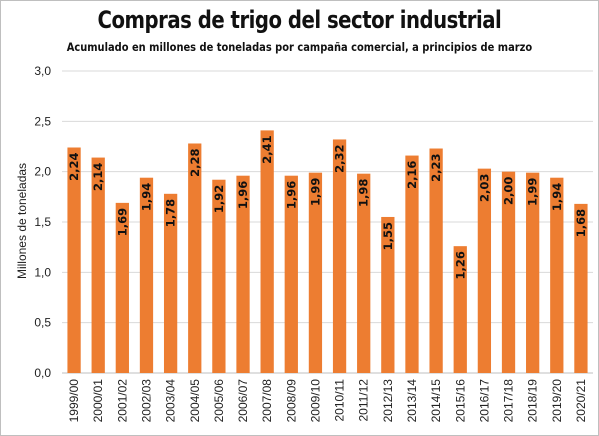  What do you see at coordinates (42, 373) in the screenshot?
I see `y-tick-label: 0,0` at bounding box center [42, 373].